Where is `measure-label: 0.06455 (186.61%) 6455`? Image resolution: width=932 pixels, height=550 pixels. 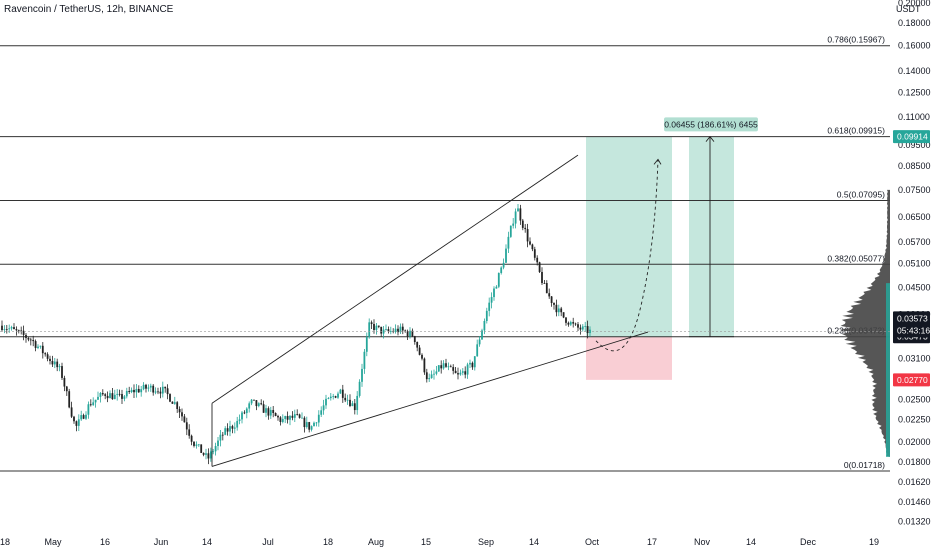
measure-label: 0.06455 (186.61%) 6455 is located at coordinates (711, 124).